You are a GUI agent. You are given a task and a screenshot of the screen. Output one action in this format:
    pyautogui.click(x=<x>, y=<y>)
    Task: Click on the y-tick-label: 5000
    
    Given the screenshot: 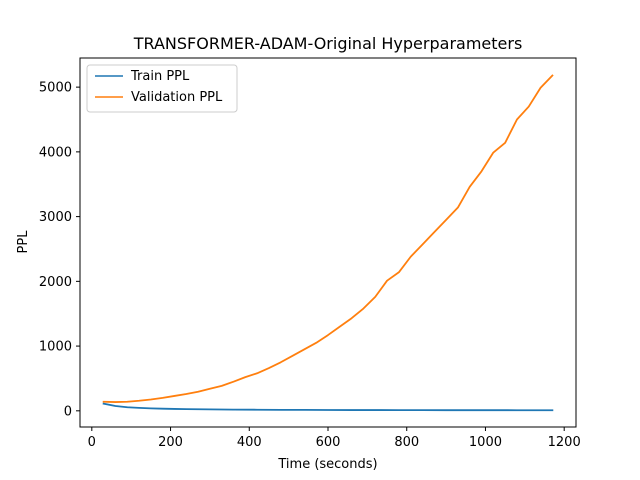 What is the action you would take?
    pyautogui.click(x=55, y=88)
    